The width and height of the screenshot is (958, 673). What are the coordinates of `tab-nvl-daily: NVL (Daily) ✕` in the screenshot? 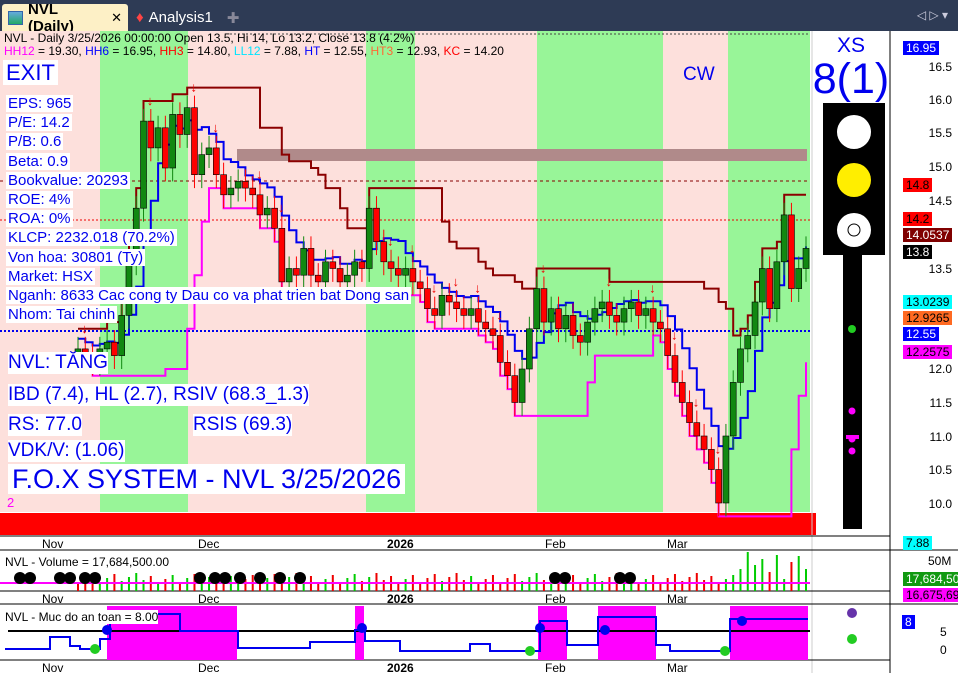 It's located at (65, 18).